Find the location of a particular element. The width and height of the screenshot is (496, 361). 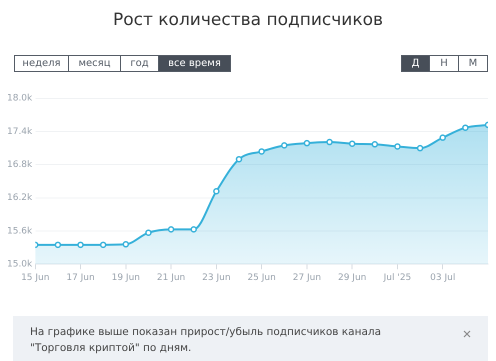

x-tick-label: 21 Jun is located at coordinates (171, 277).